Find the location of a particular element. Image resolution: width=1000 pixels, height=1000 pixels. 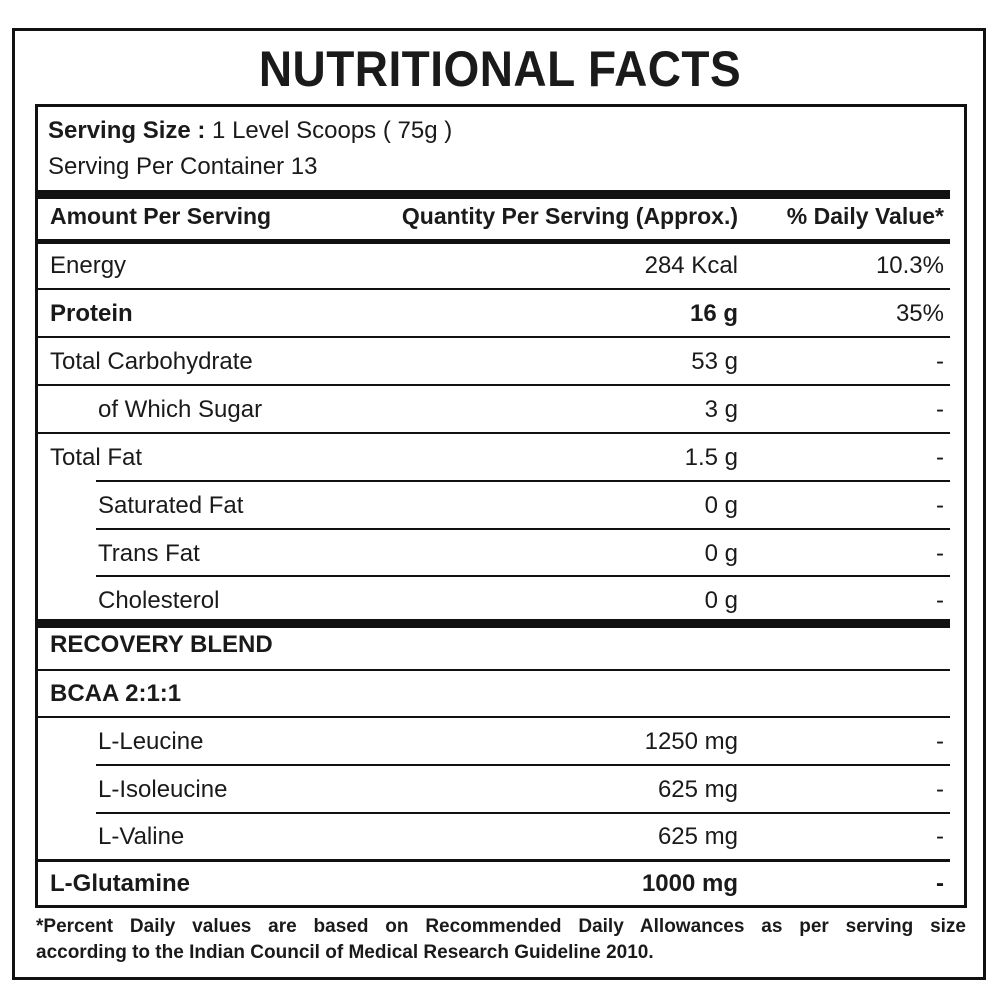

nutrient-name: Cholesterol is located at coordinates (159, 600).